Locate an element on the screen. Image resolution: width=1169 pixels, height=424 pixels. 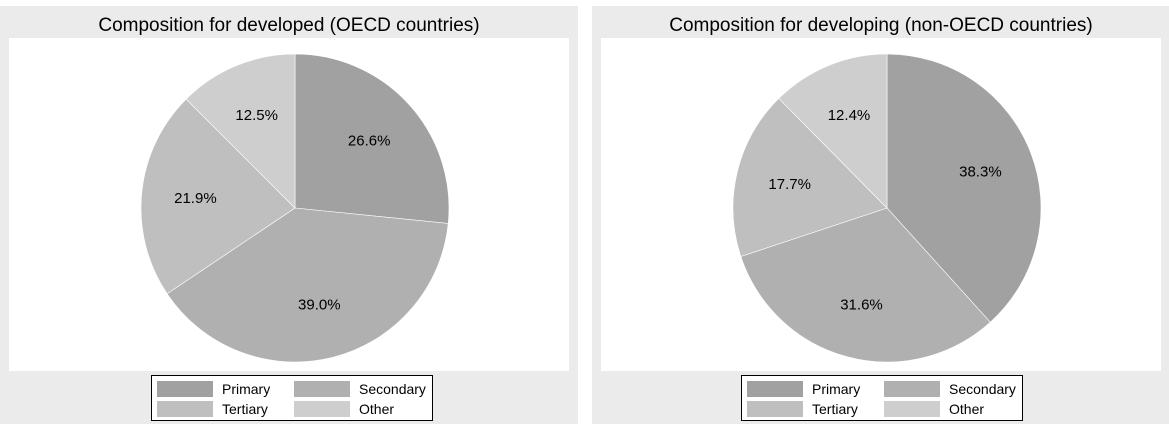
slice-label-secondary: 39.0% is located at coordinates (319, 305).